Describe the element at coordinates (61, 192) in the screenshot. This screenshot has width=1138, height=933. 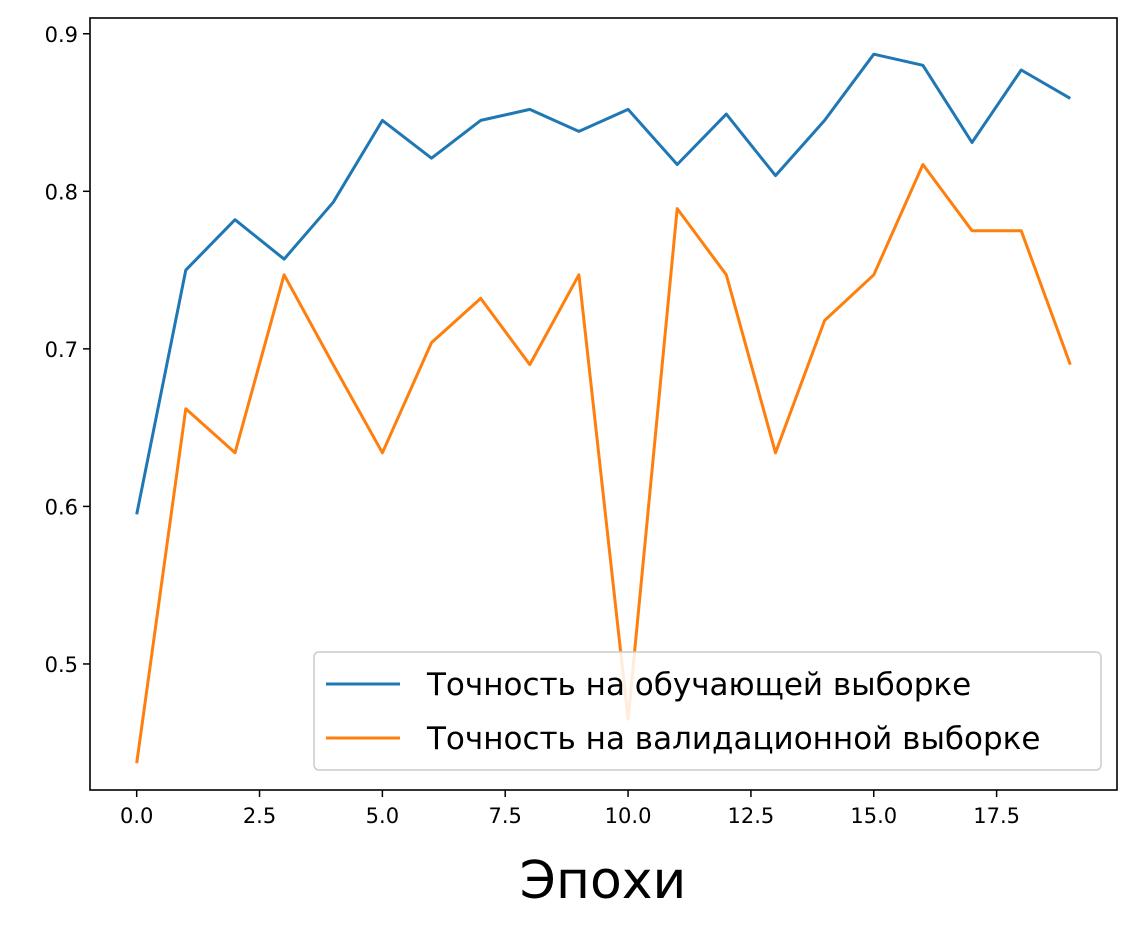
I see `y-tick-label: 0.8` at that location.